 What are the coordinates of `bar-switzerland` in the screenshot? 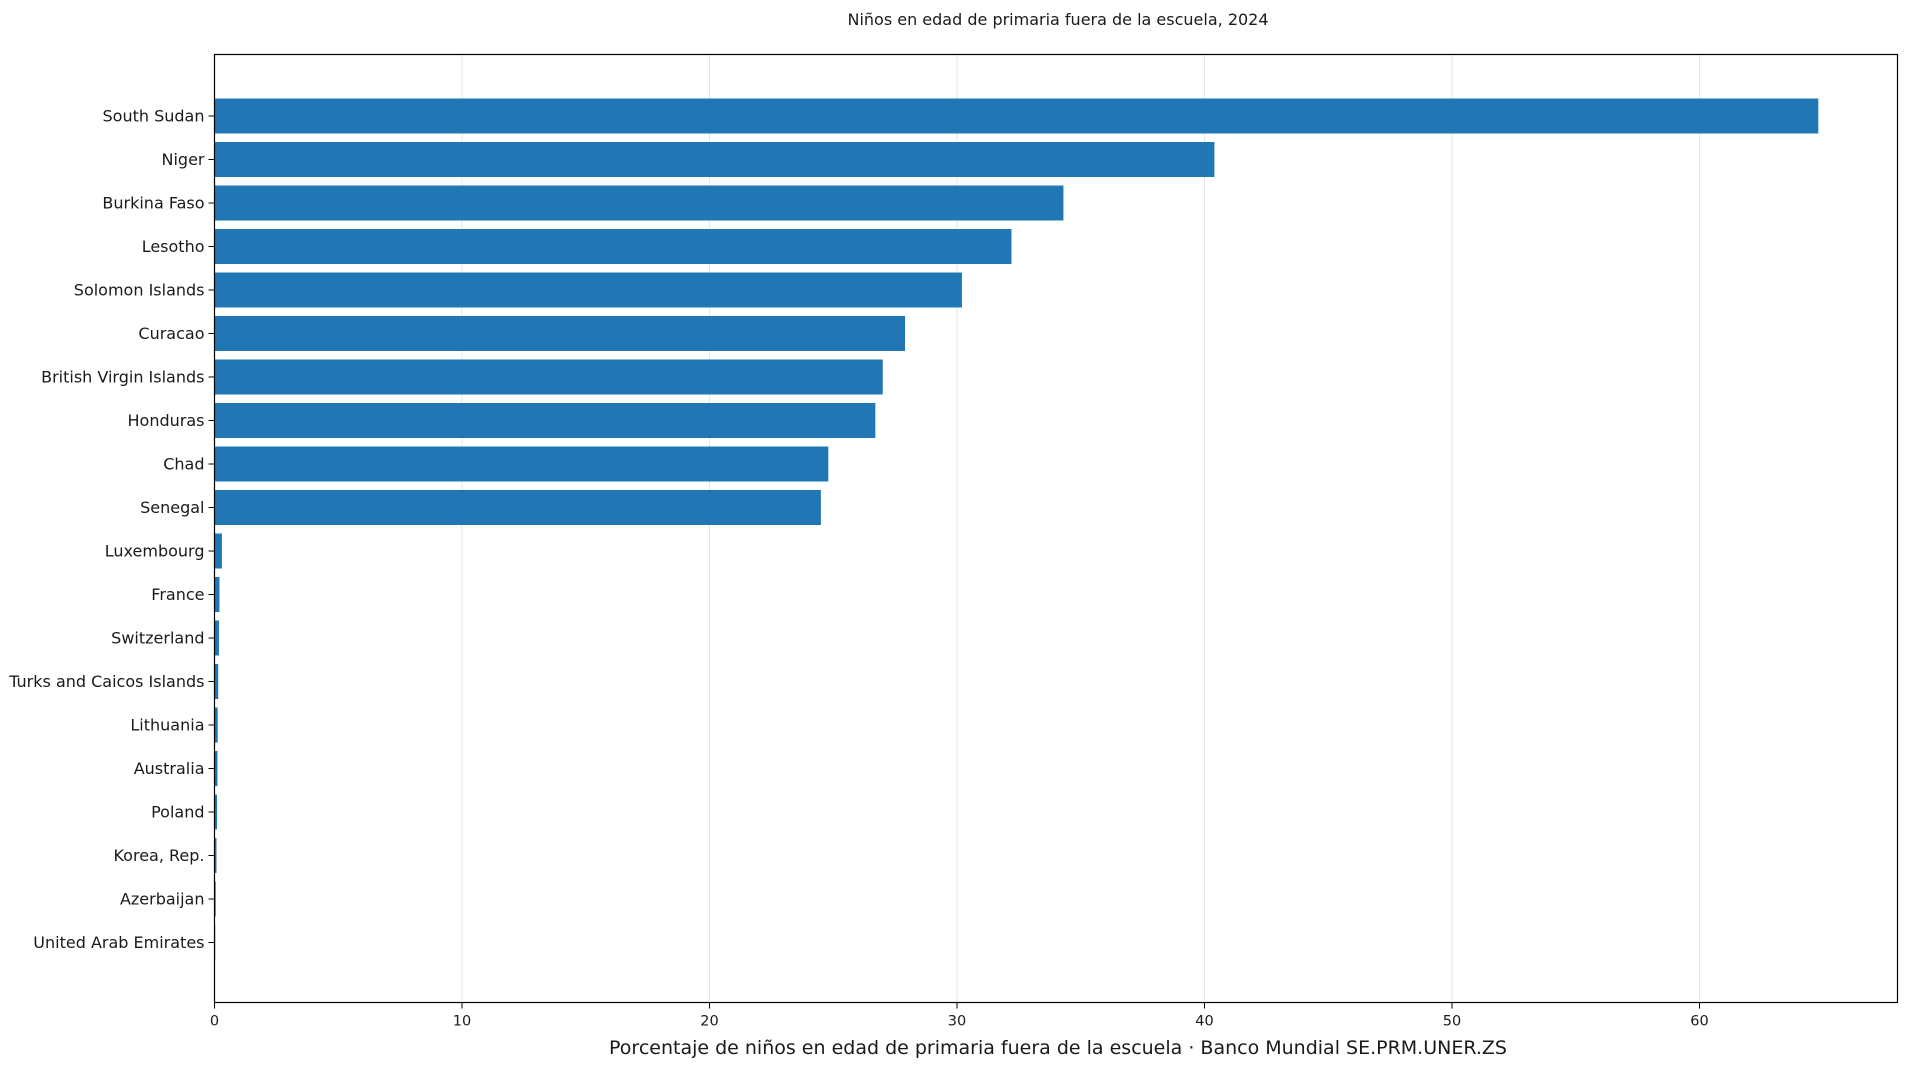 It's located at (216, 638).